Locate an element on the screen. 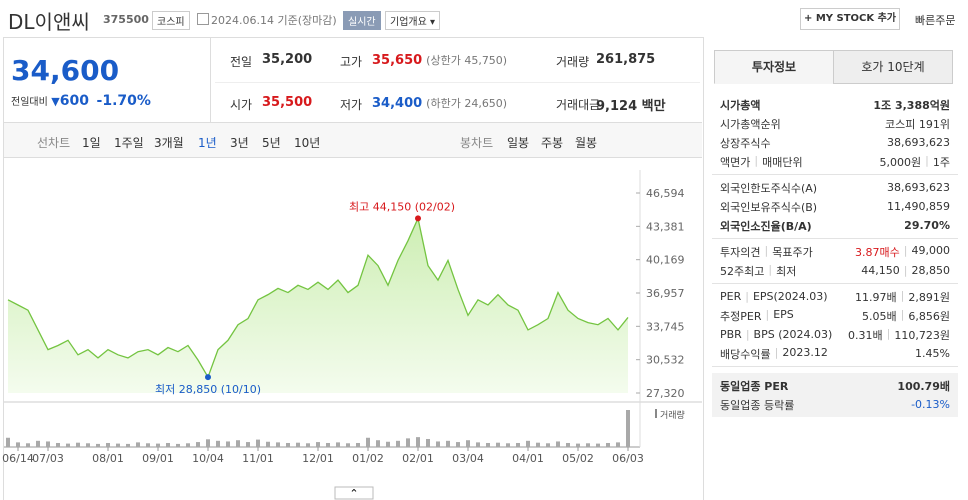  row-label: 배당수익률 | 2023.12 is located at coordinates (774, 354).